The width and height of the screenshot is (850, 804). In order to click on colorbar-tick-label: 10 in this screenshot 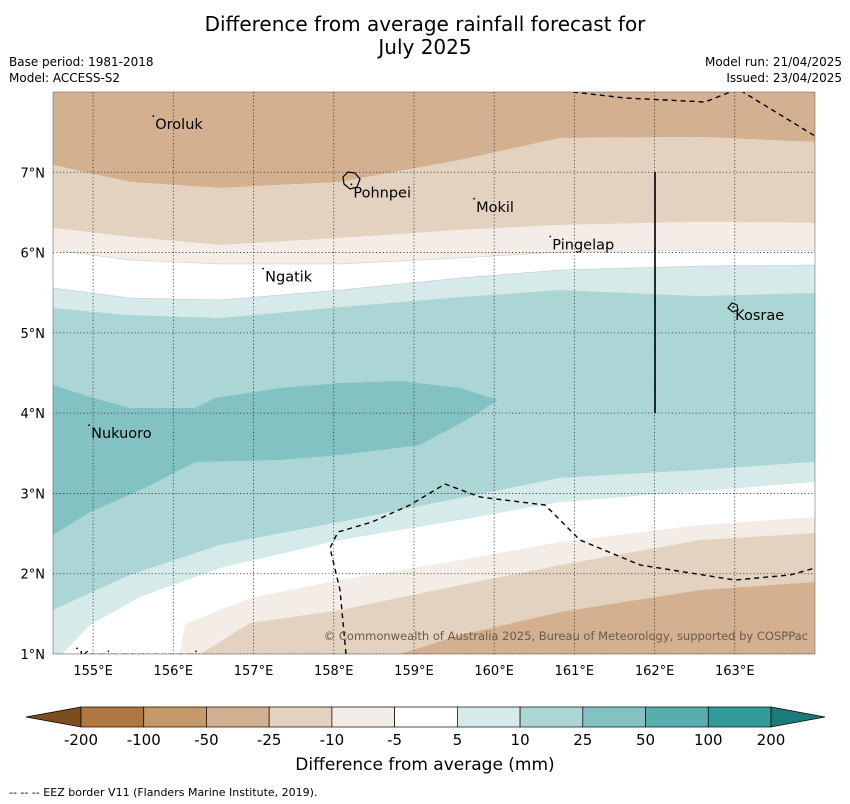, I will do `click(520, 740)`.